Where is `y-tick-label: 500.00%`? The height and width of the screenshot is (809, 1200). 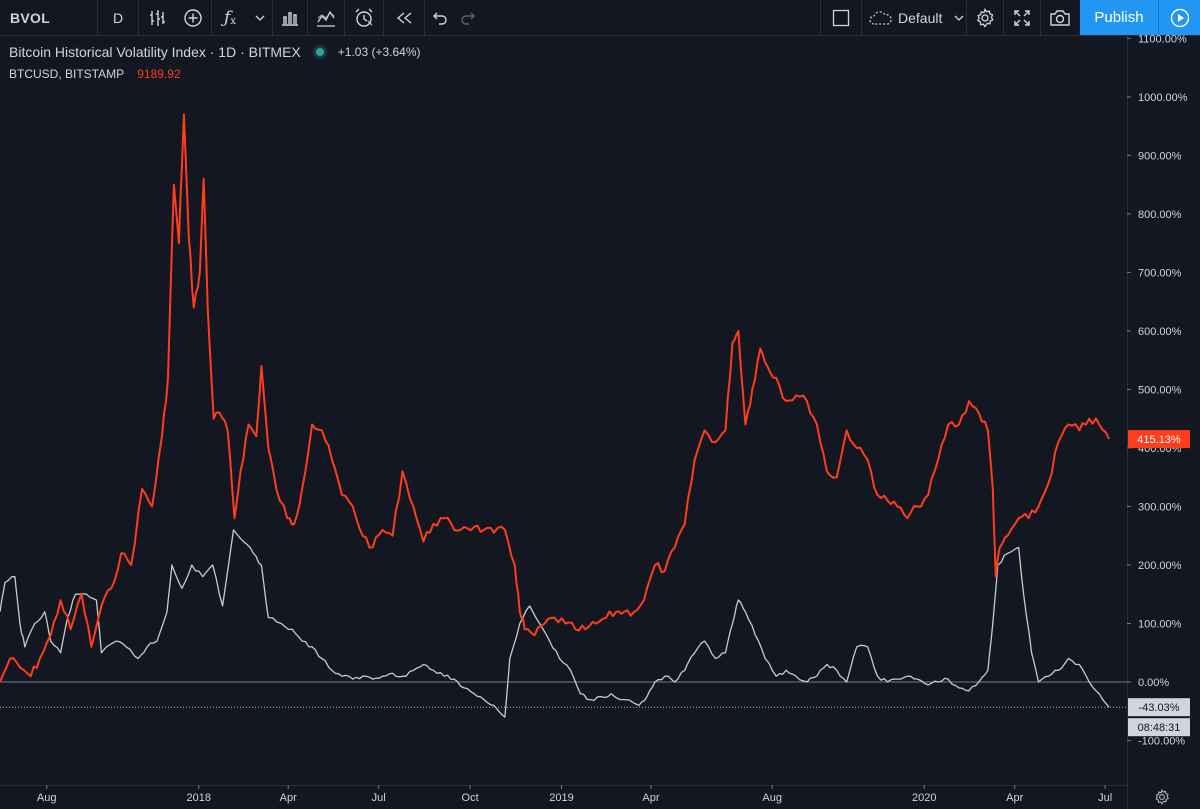
y-tick-label: 500.00% is located at coordinates (1160, 390).